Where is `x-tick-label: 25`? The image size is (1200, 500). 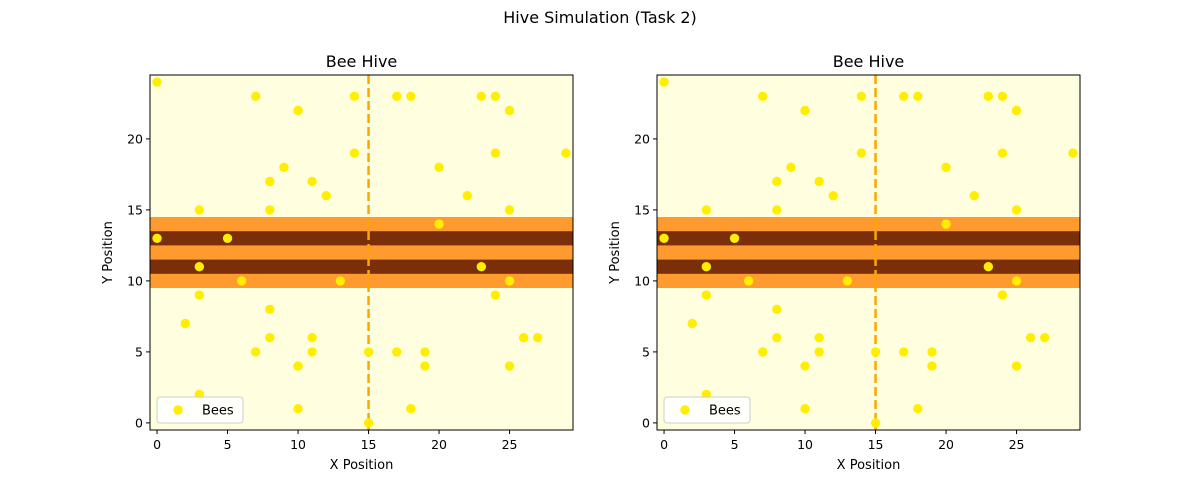
x-tick-label: 25 is located at coordinates (1017, 444).